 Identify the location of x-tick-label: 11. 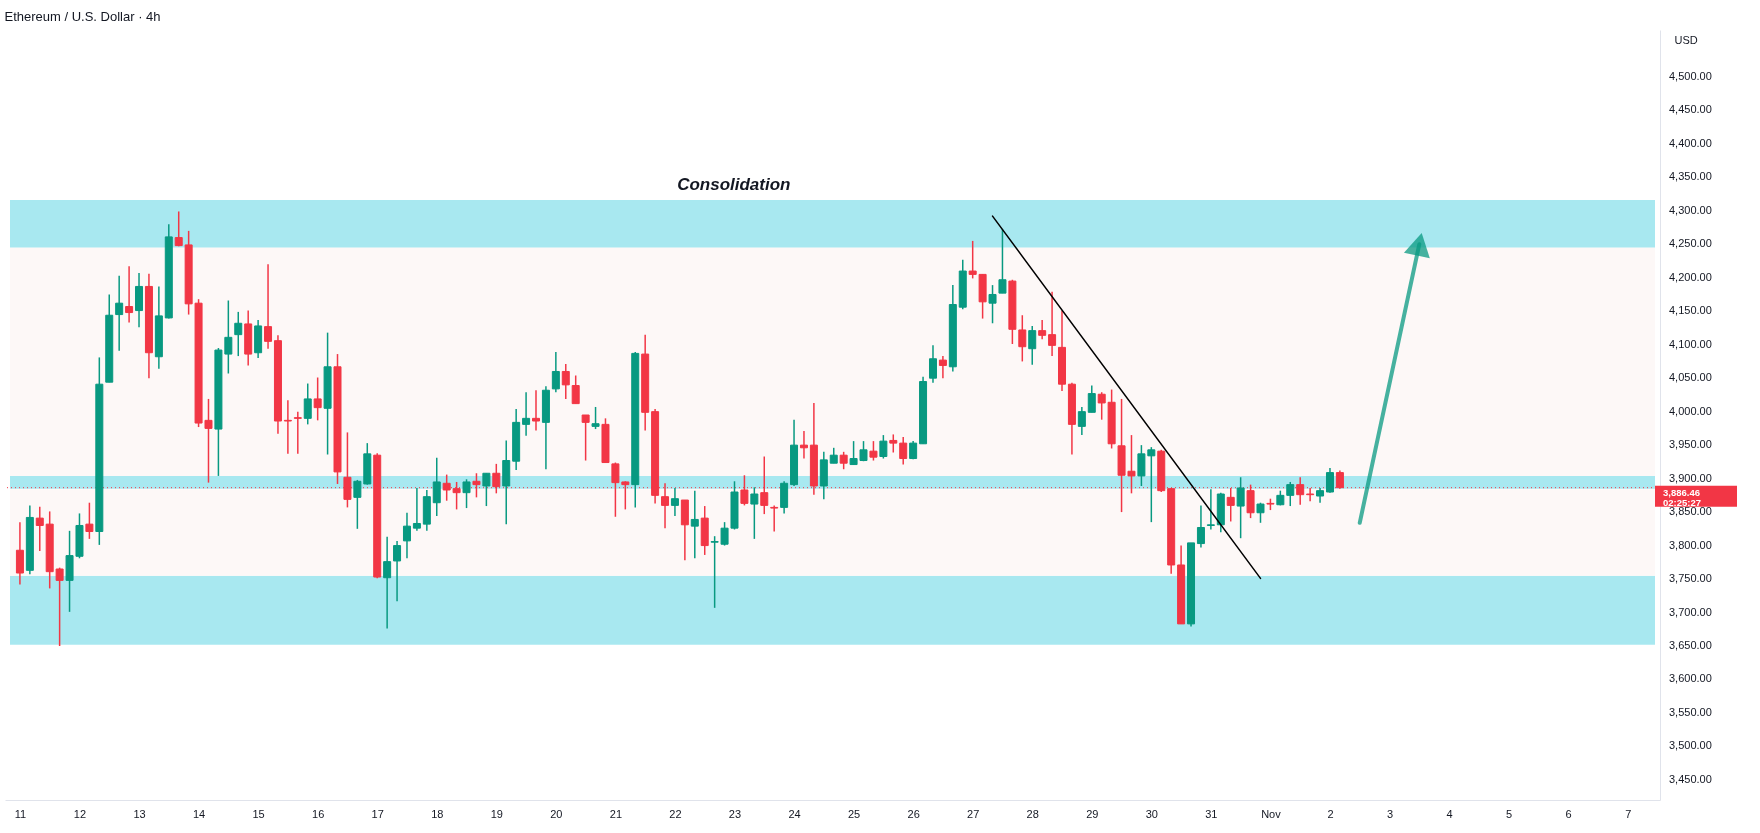
(20, 813).